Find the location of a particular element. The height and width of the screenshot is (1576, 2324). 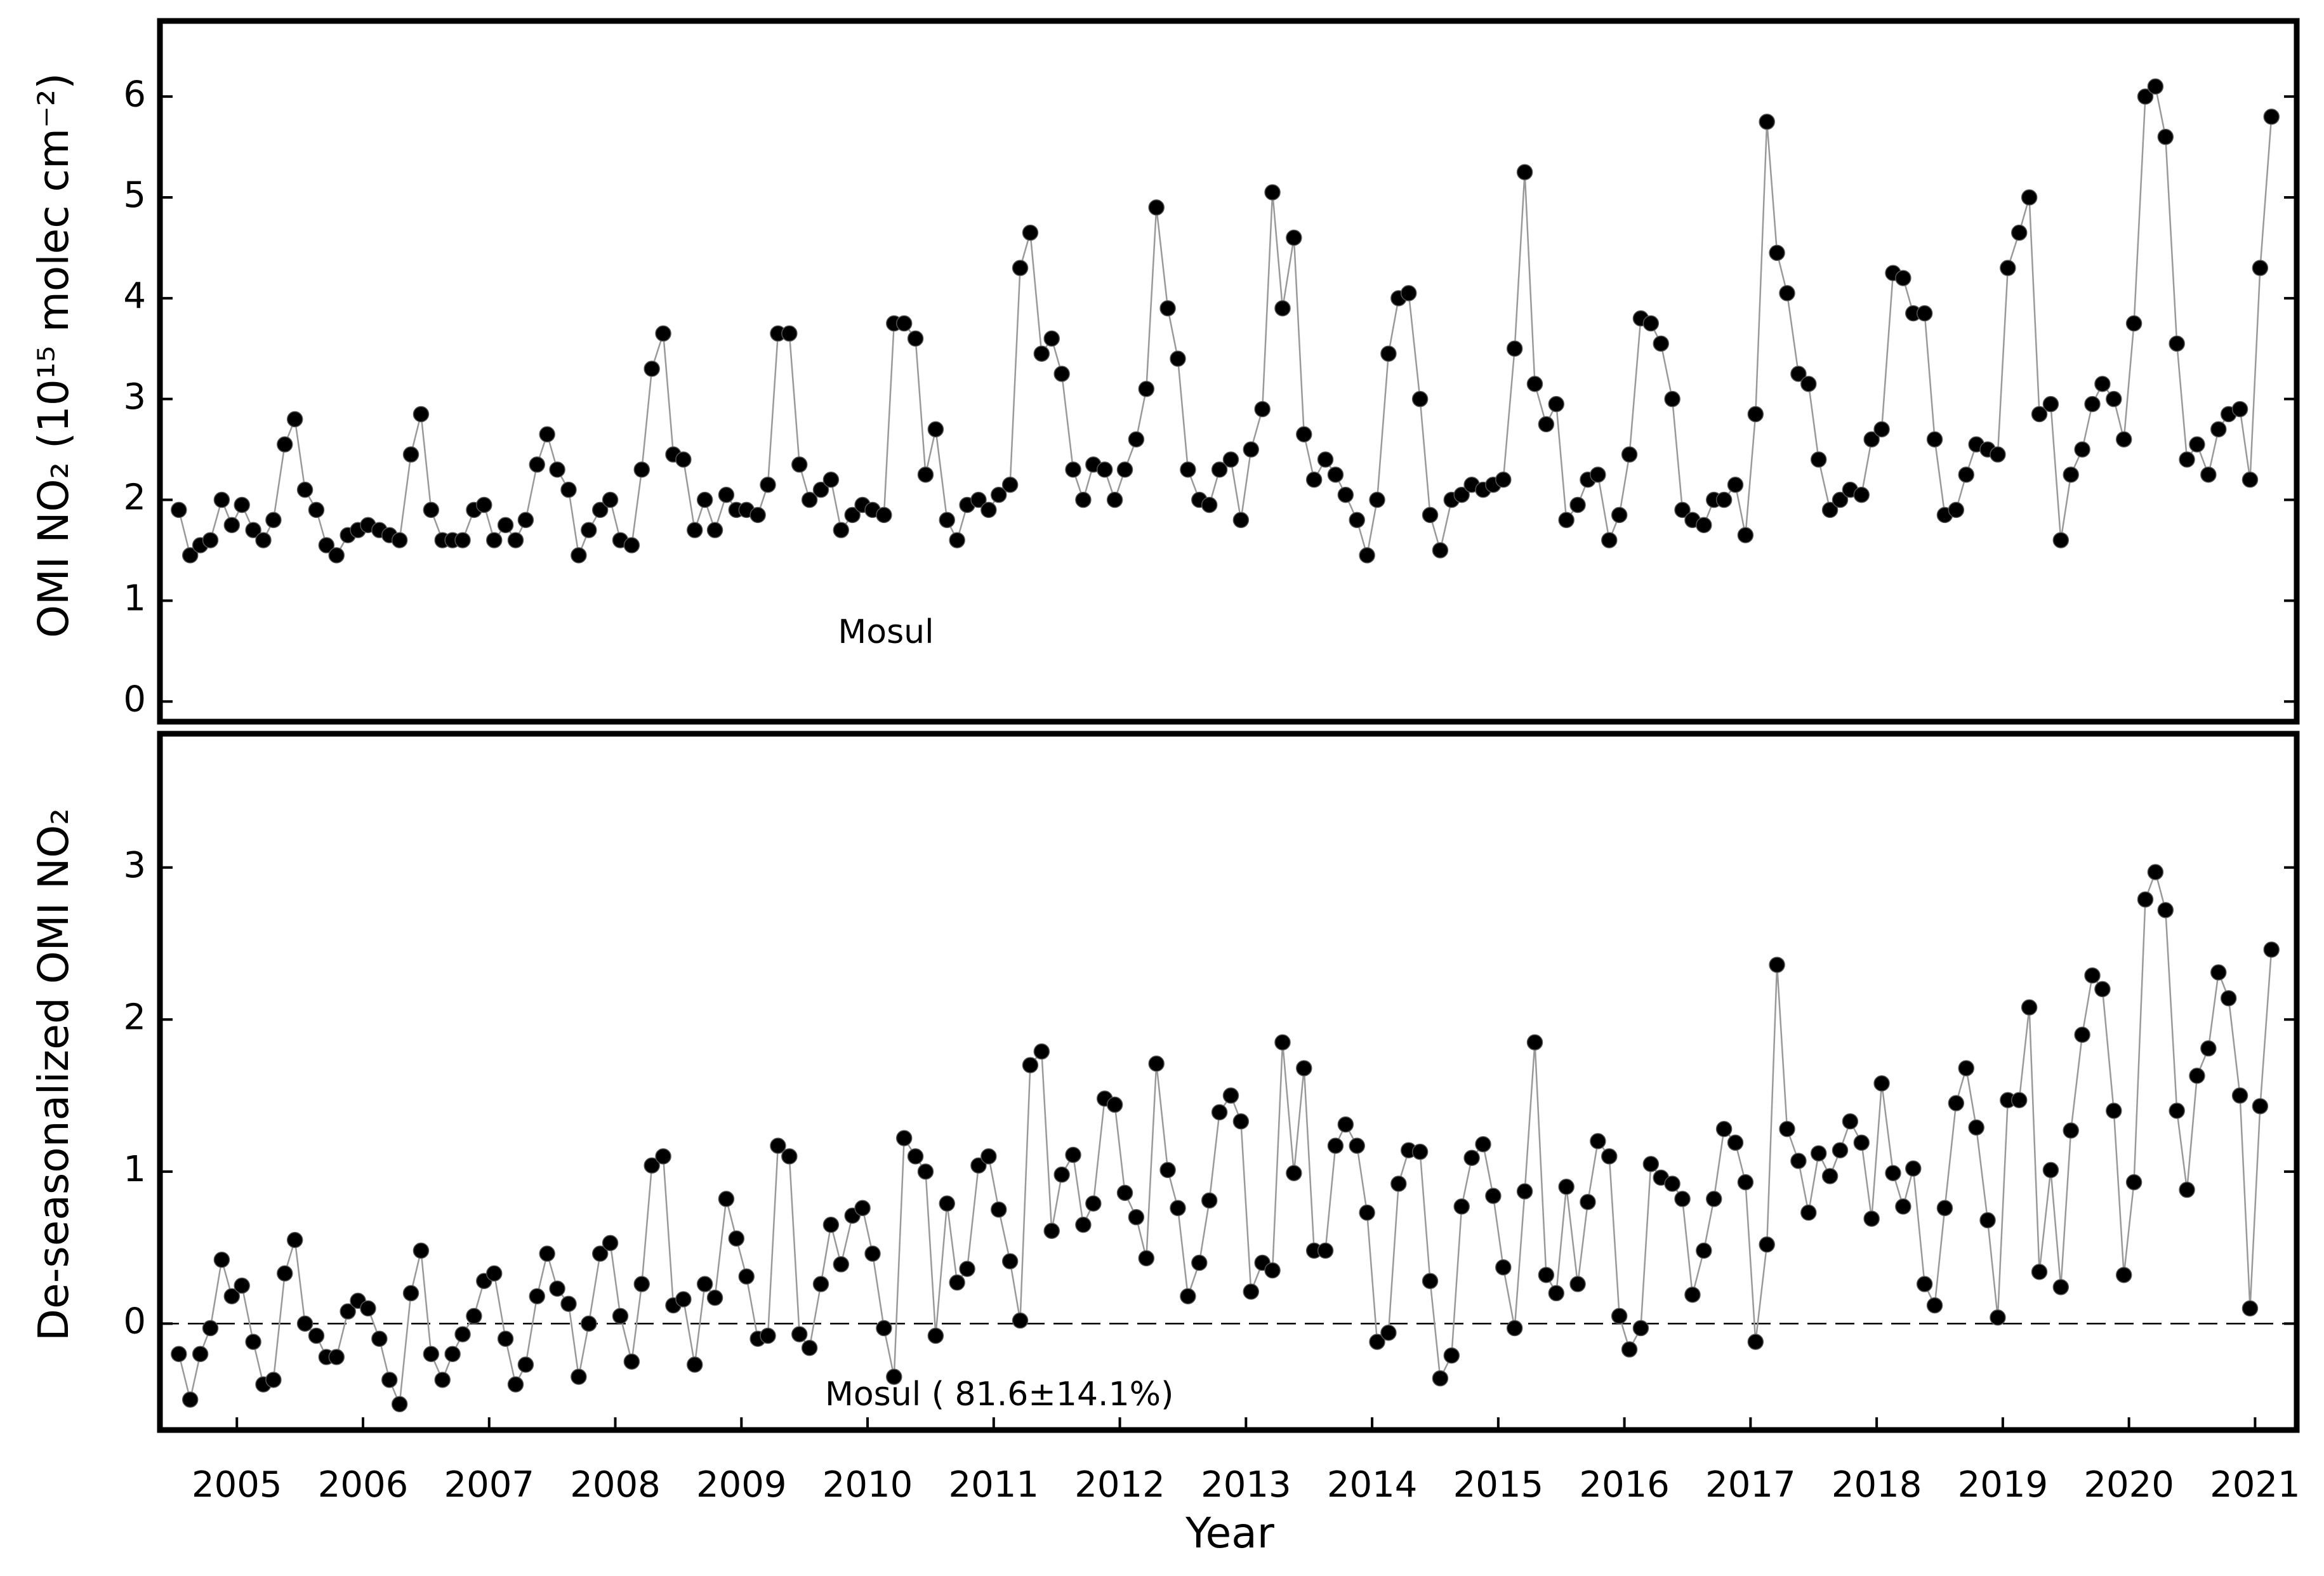

x-tick-label: 2005 is located at coordinates (237, 1485).